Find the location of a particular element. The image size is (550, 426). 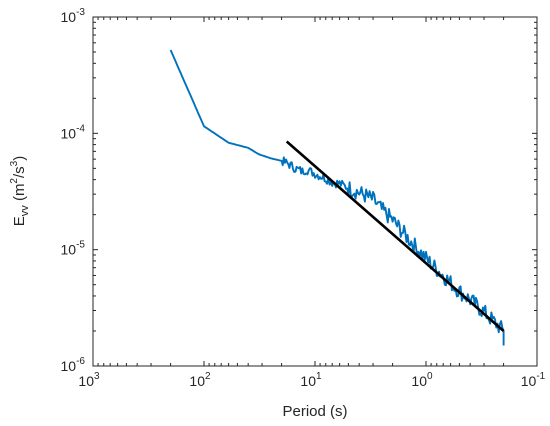

x-axis-title: Period (s) is located at coordinates (314, 411).